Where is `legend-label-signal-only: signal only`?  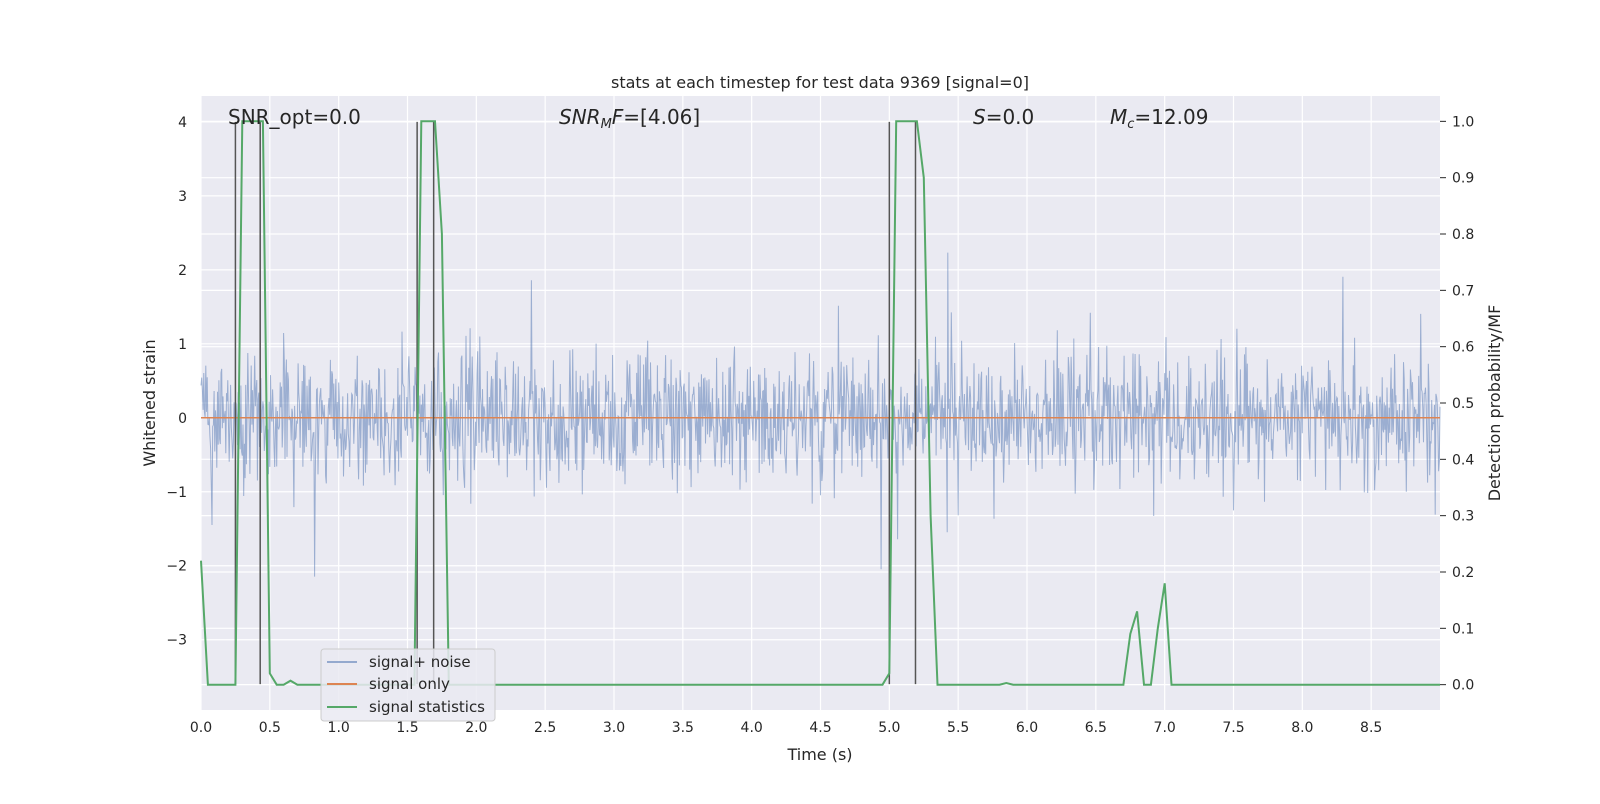 legend-label-signal-only: signal only is located at coordinates (409, 684).